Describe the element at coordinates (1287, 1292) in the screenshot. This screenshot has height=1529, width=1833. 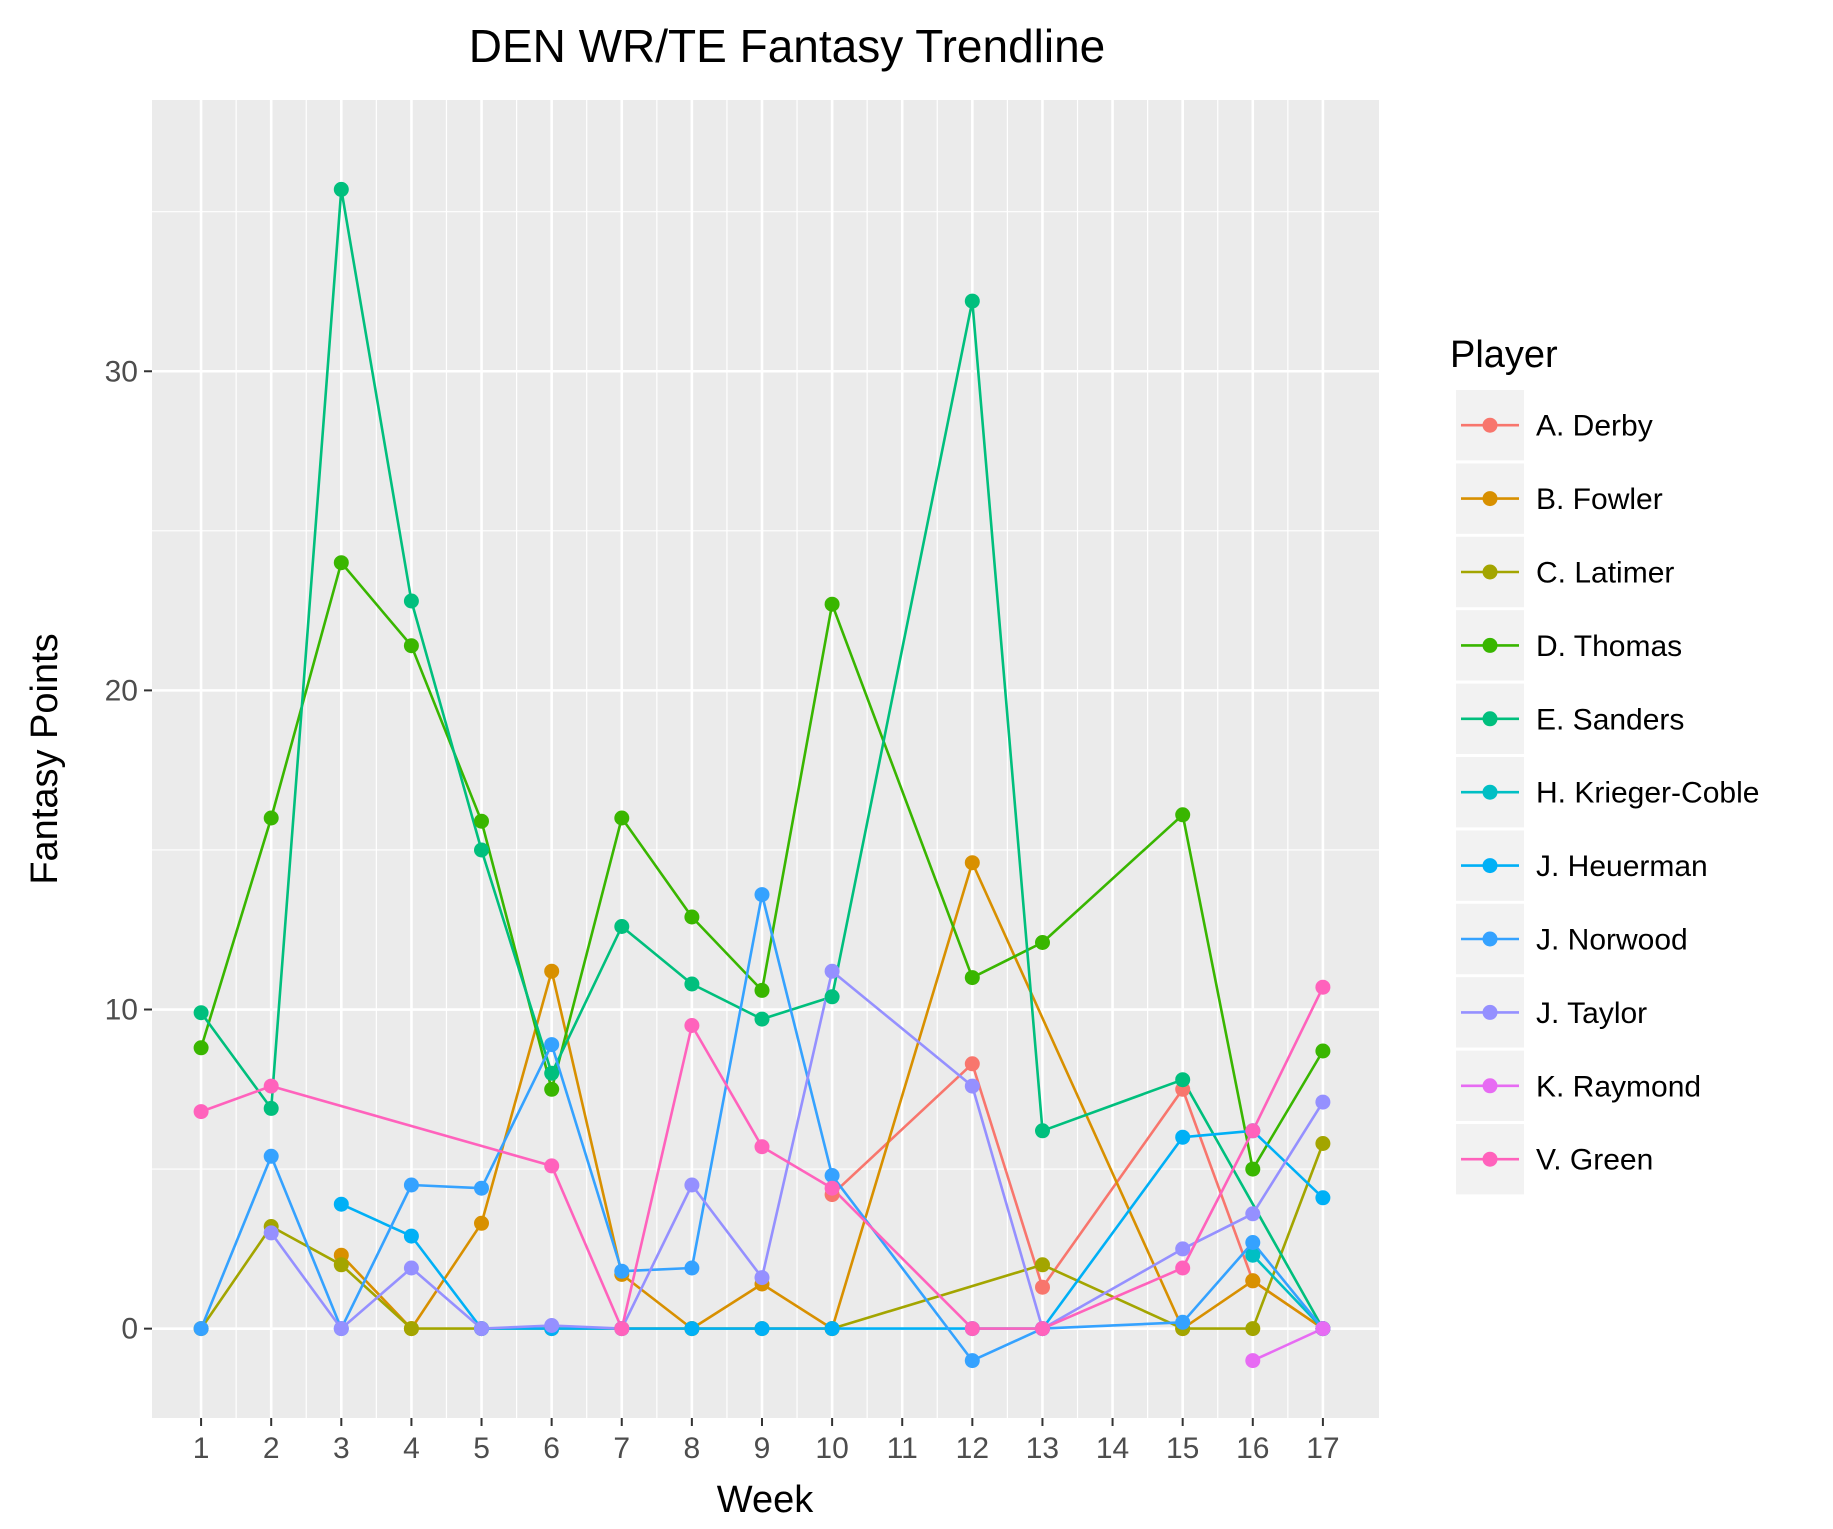
I see `series-line-h-krieger-coble` at that location.